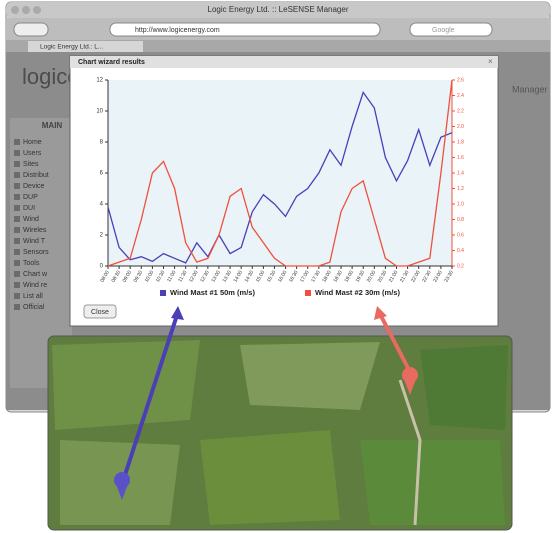  What do you see at coordinates (460, 96) in the screenshot?
I see `y2-tick-label: 2.4` at bounding box center [460, 96].